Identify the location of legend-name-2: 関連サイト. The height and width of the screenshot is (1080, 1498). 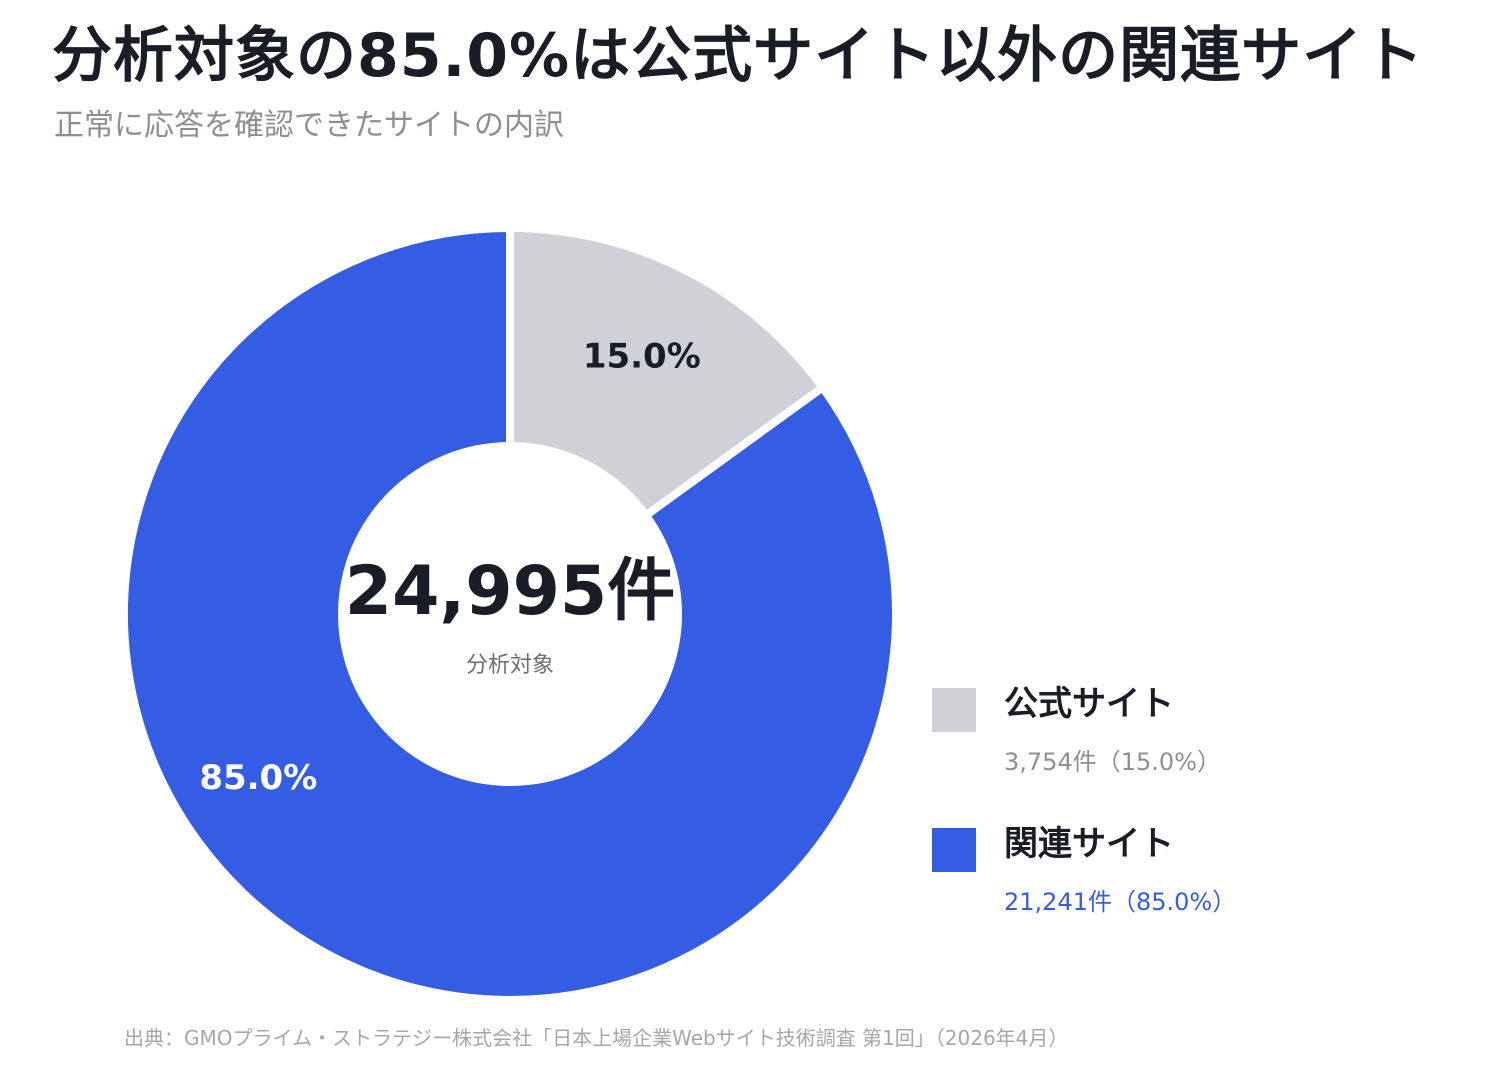
(1089, 844).